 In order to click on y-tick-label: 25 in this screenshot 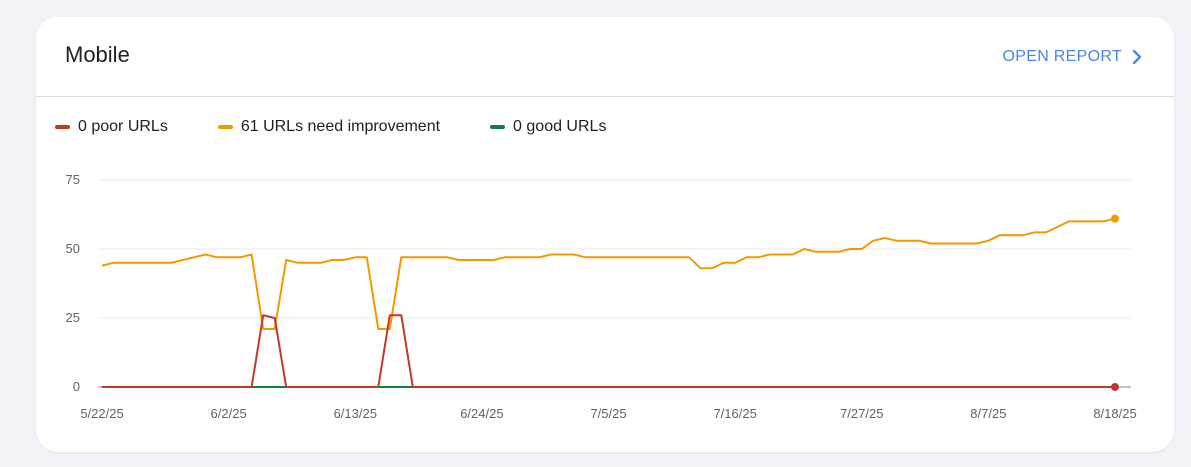, I will do `click(73, 317)`.